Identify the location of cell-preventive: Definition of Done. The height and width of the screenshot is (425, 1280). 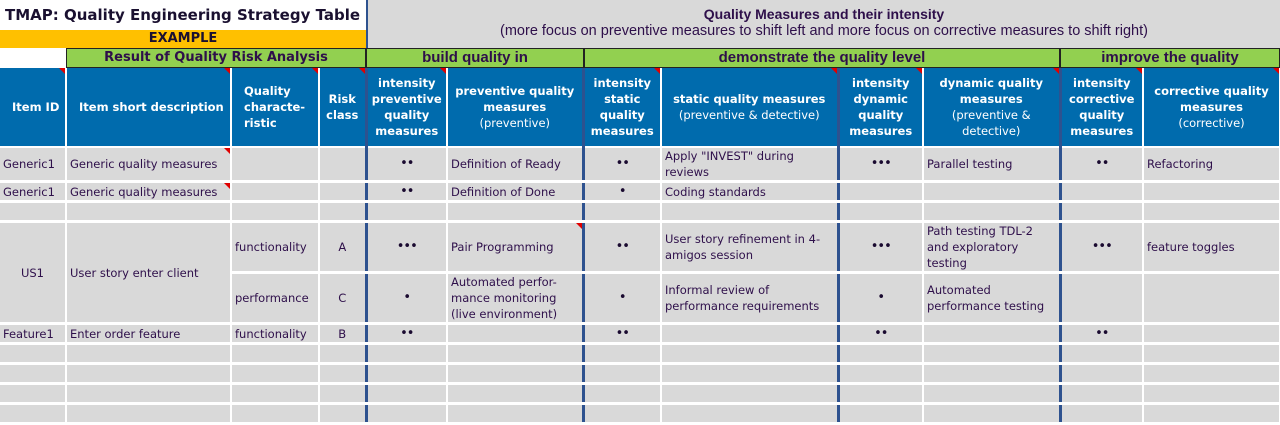
(515, 192).